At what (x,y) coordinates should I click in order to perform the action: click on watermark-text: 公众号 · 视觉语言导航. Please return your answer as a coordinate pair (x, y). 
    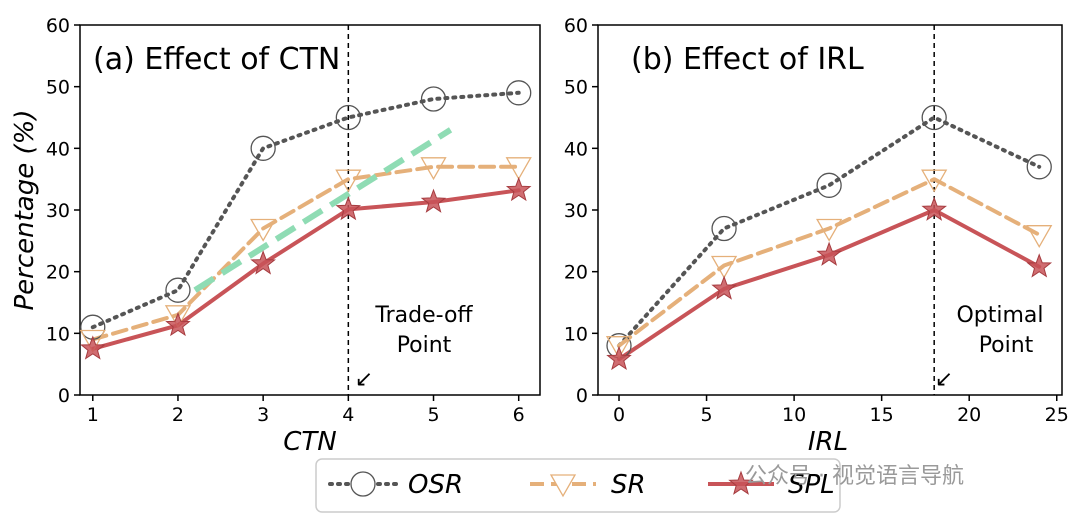
    Looking at the image, I should click on (854, 476).